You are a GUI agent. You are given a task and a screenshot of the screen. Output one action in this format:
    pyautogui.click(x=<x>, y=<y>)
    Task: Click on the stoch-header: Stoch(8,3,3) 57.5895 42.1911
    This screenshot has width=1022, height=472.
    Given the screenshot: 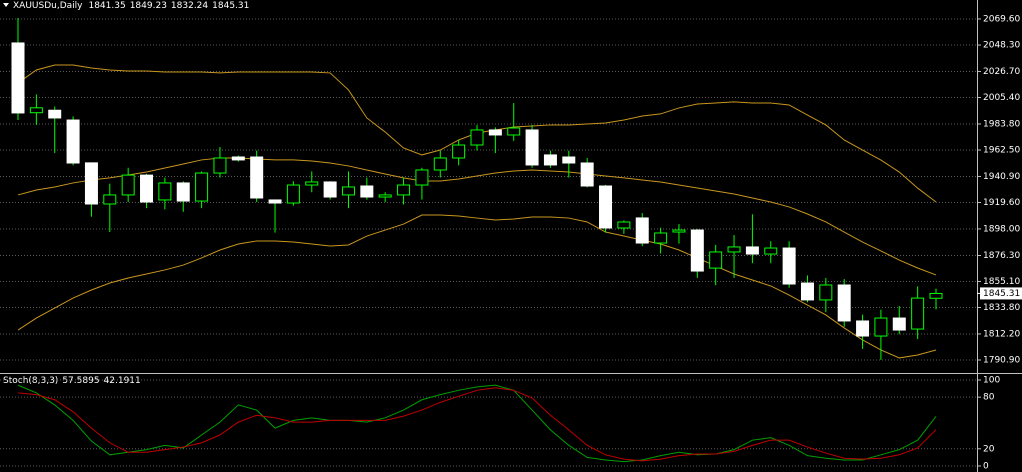 What is the action you would take?
    pyautogui.click(x=72, y=381)
    